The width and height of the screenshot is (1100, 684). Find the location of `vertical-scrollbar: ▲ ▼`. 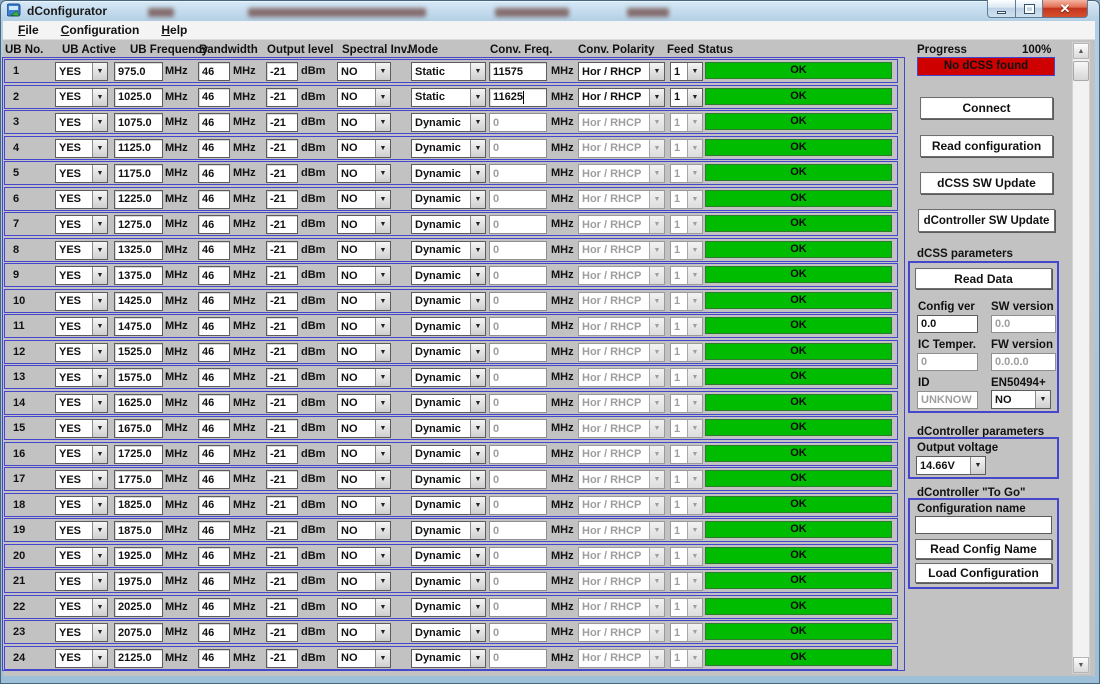

vertical-scrollbar: ▲ ▼ is located at coordinates (1081, 358).